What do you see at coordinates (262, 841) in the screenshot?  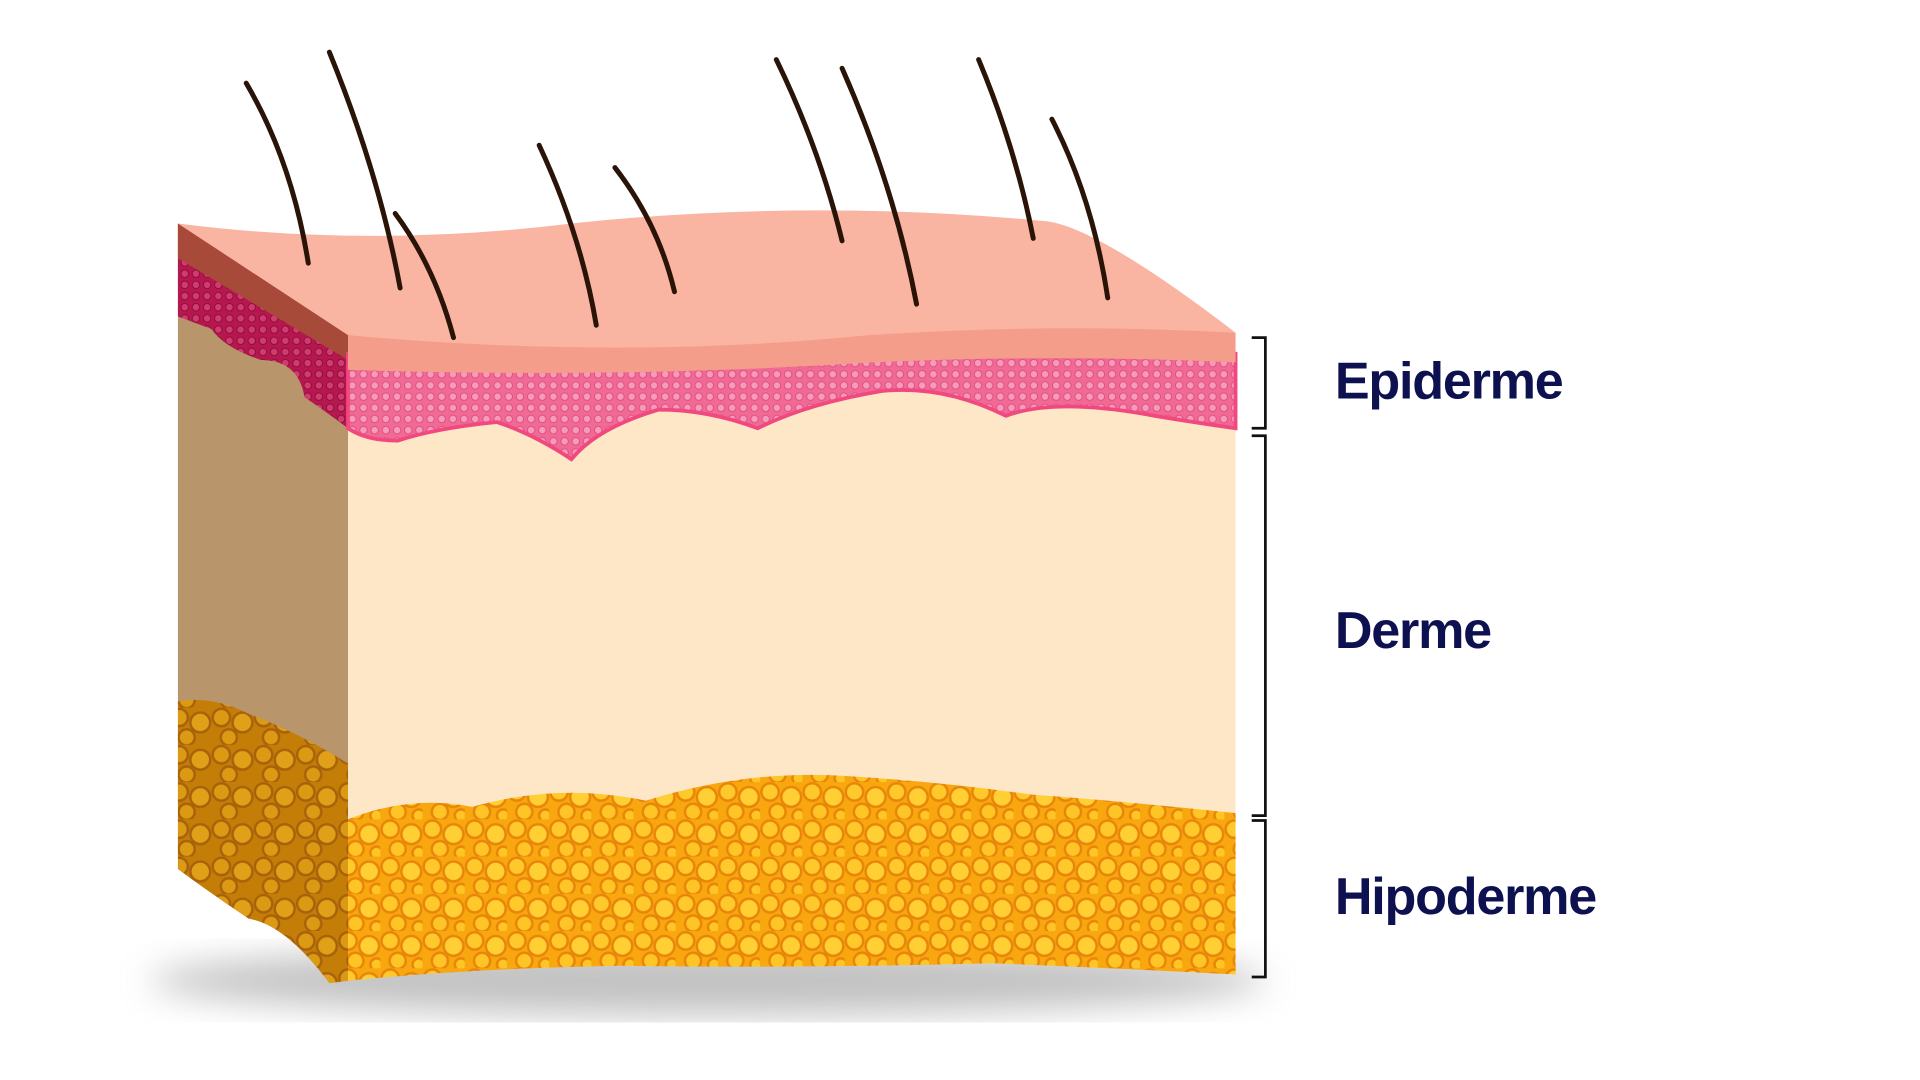 I see `side-fat` at bounding box center [262, 841].